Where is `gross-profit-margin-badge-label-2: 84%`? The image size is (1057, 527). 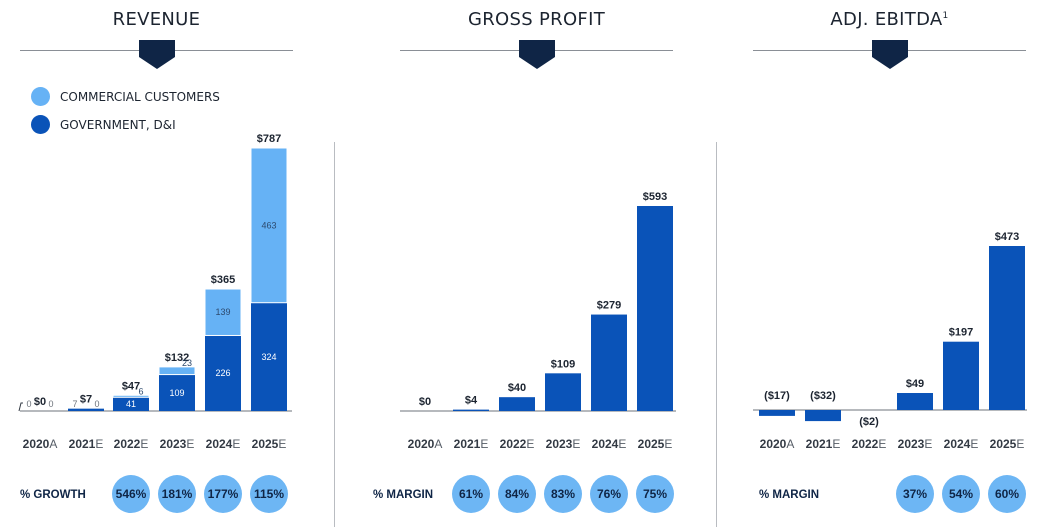 gross-profit-margin-badge-label-2: 84% is located at coordinates (517, 494).